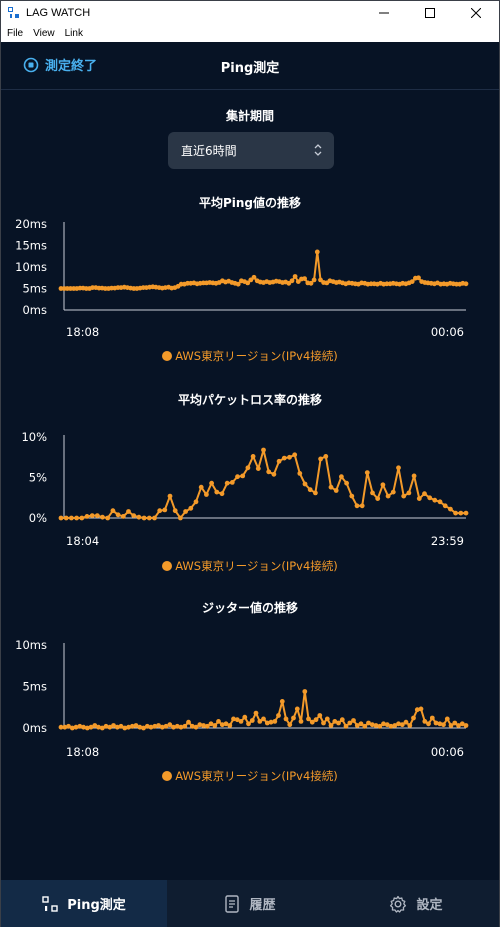  I want to click on period-label: 集計期間, so click(249, 116).